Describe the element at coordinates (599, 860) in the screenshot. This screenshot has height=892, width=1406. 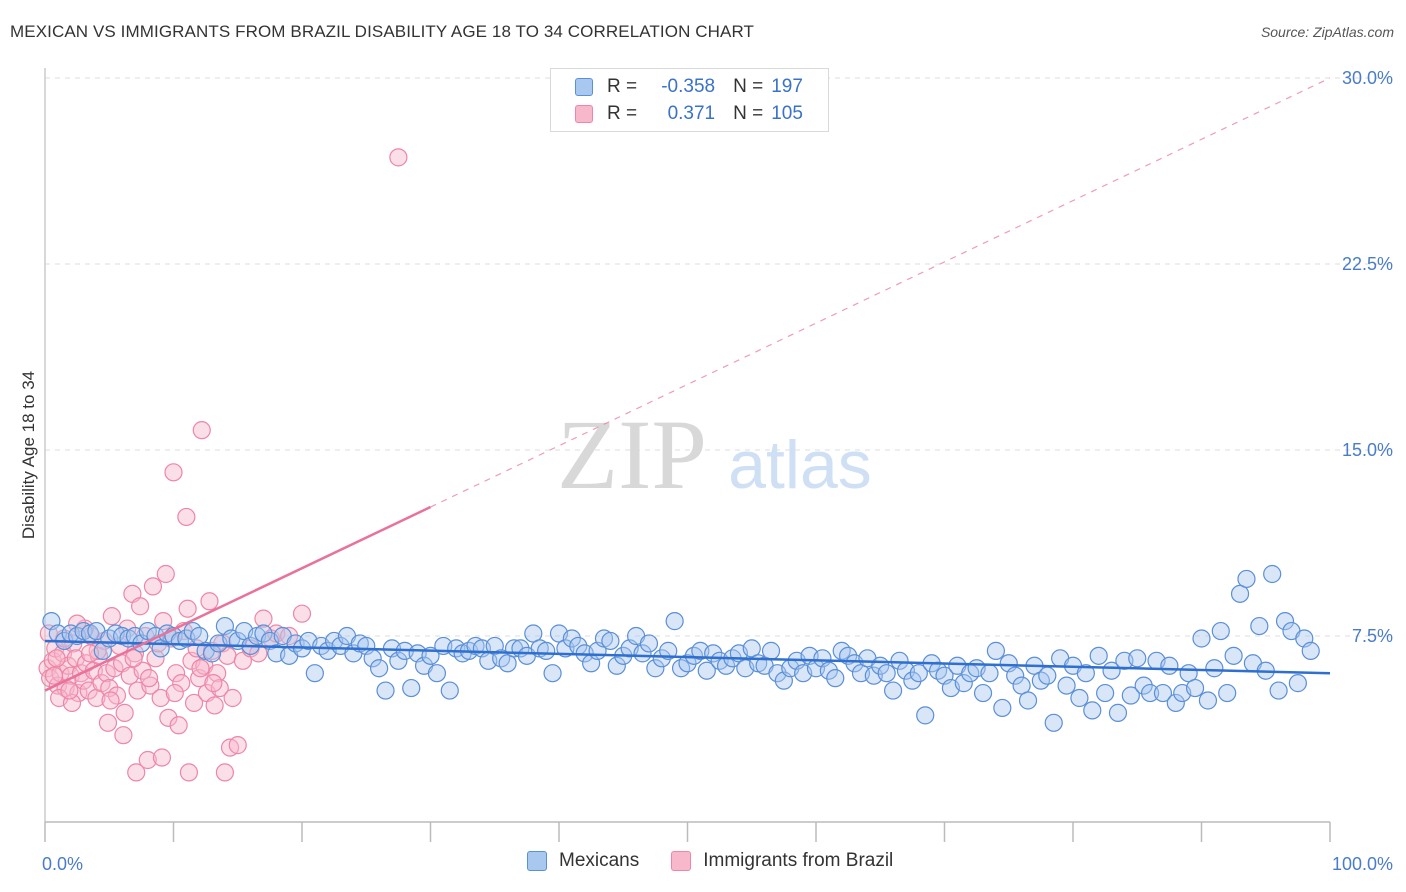
I see `mexicans-legend-label: Mexicans` at that location.